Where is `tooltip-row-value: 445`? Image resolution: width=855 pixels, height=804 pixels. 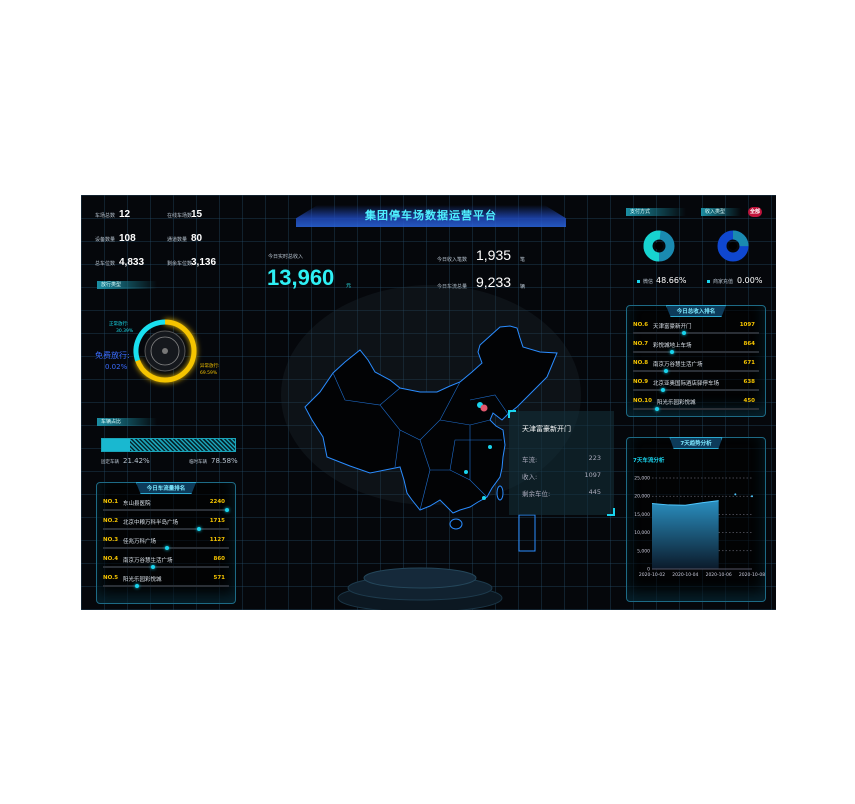
tooltip-row-value: 445 is located at coordinates (594, 492).